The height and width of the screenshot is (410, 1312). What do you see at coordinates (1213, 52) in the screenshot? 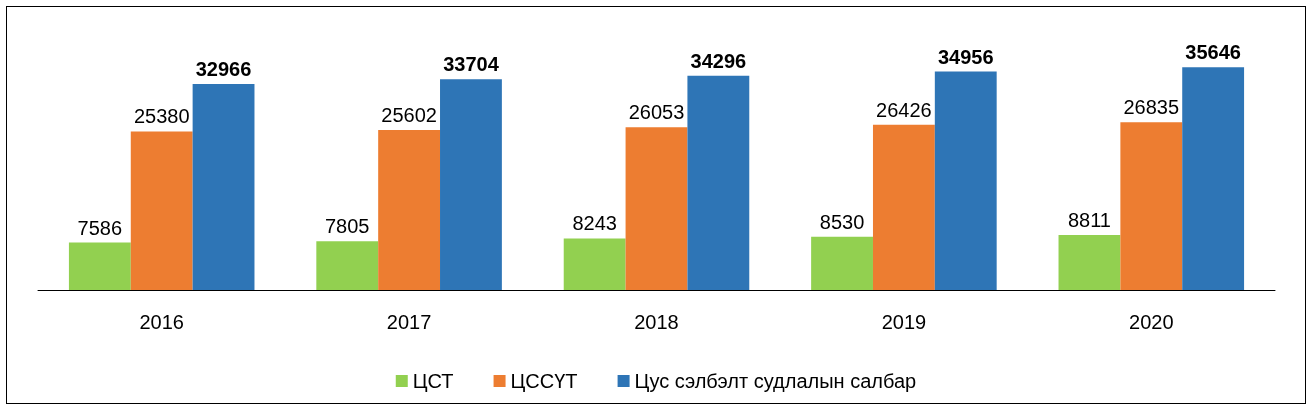
I see `data-label: 35646` at bounding box center [1213, 52].